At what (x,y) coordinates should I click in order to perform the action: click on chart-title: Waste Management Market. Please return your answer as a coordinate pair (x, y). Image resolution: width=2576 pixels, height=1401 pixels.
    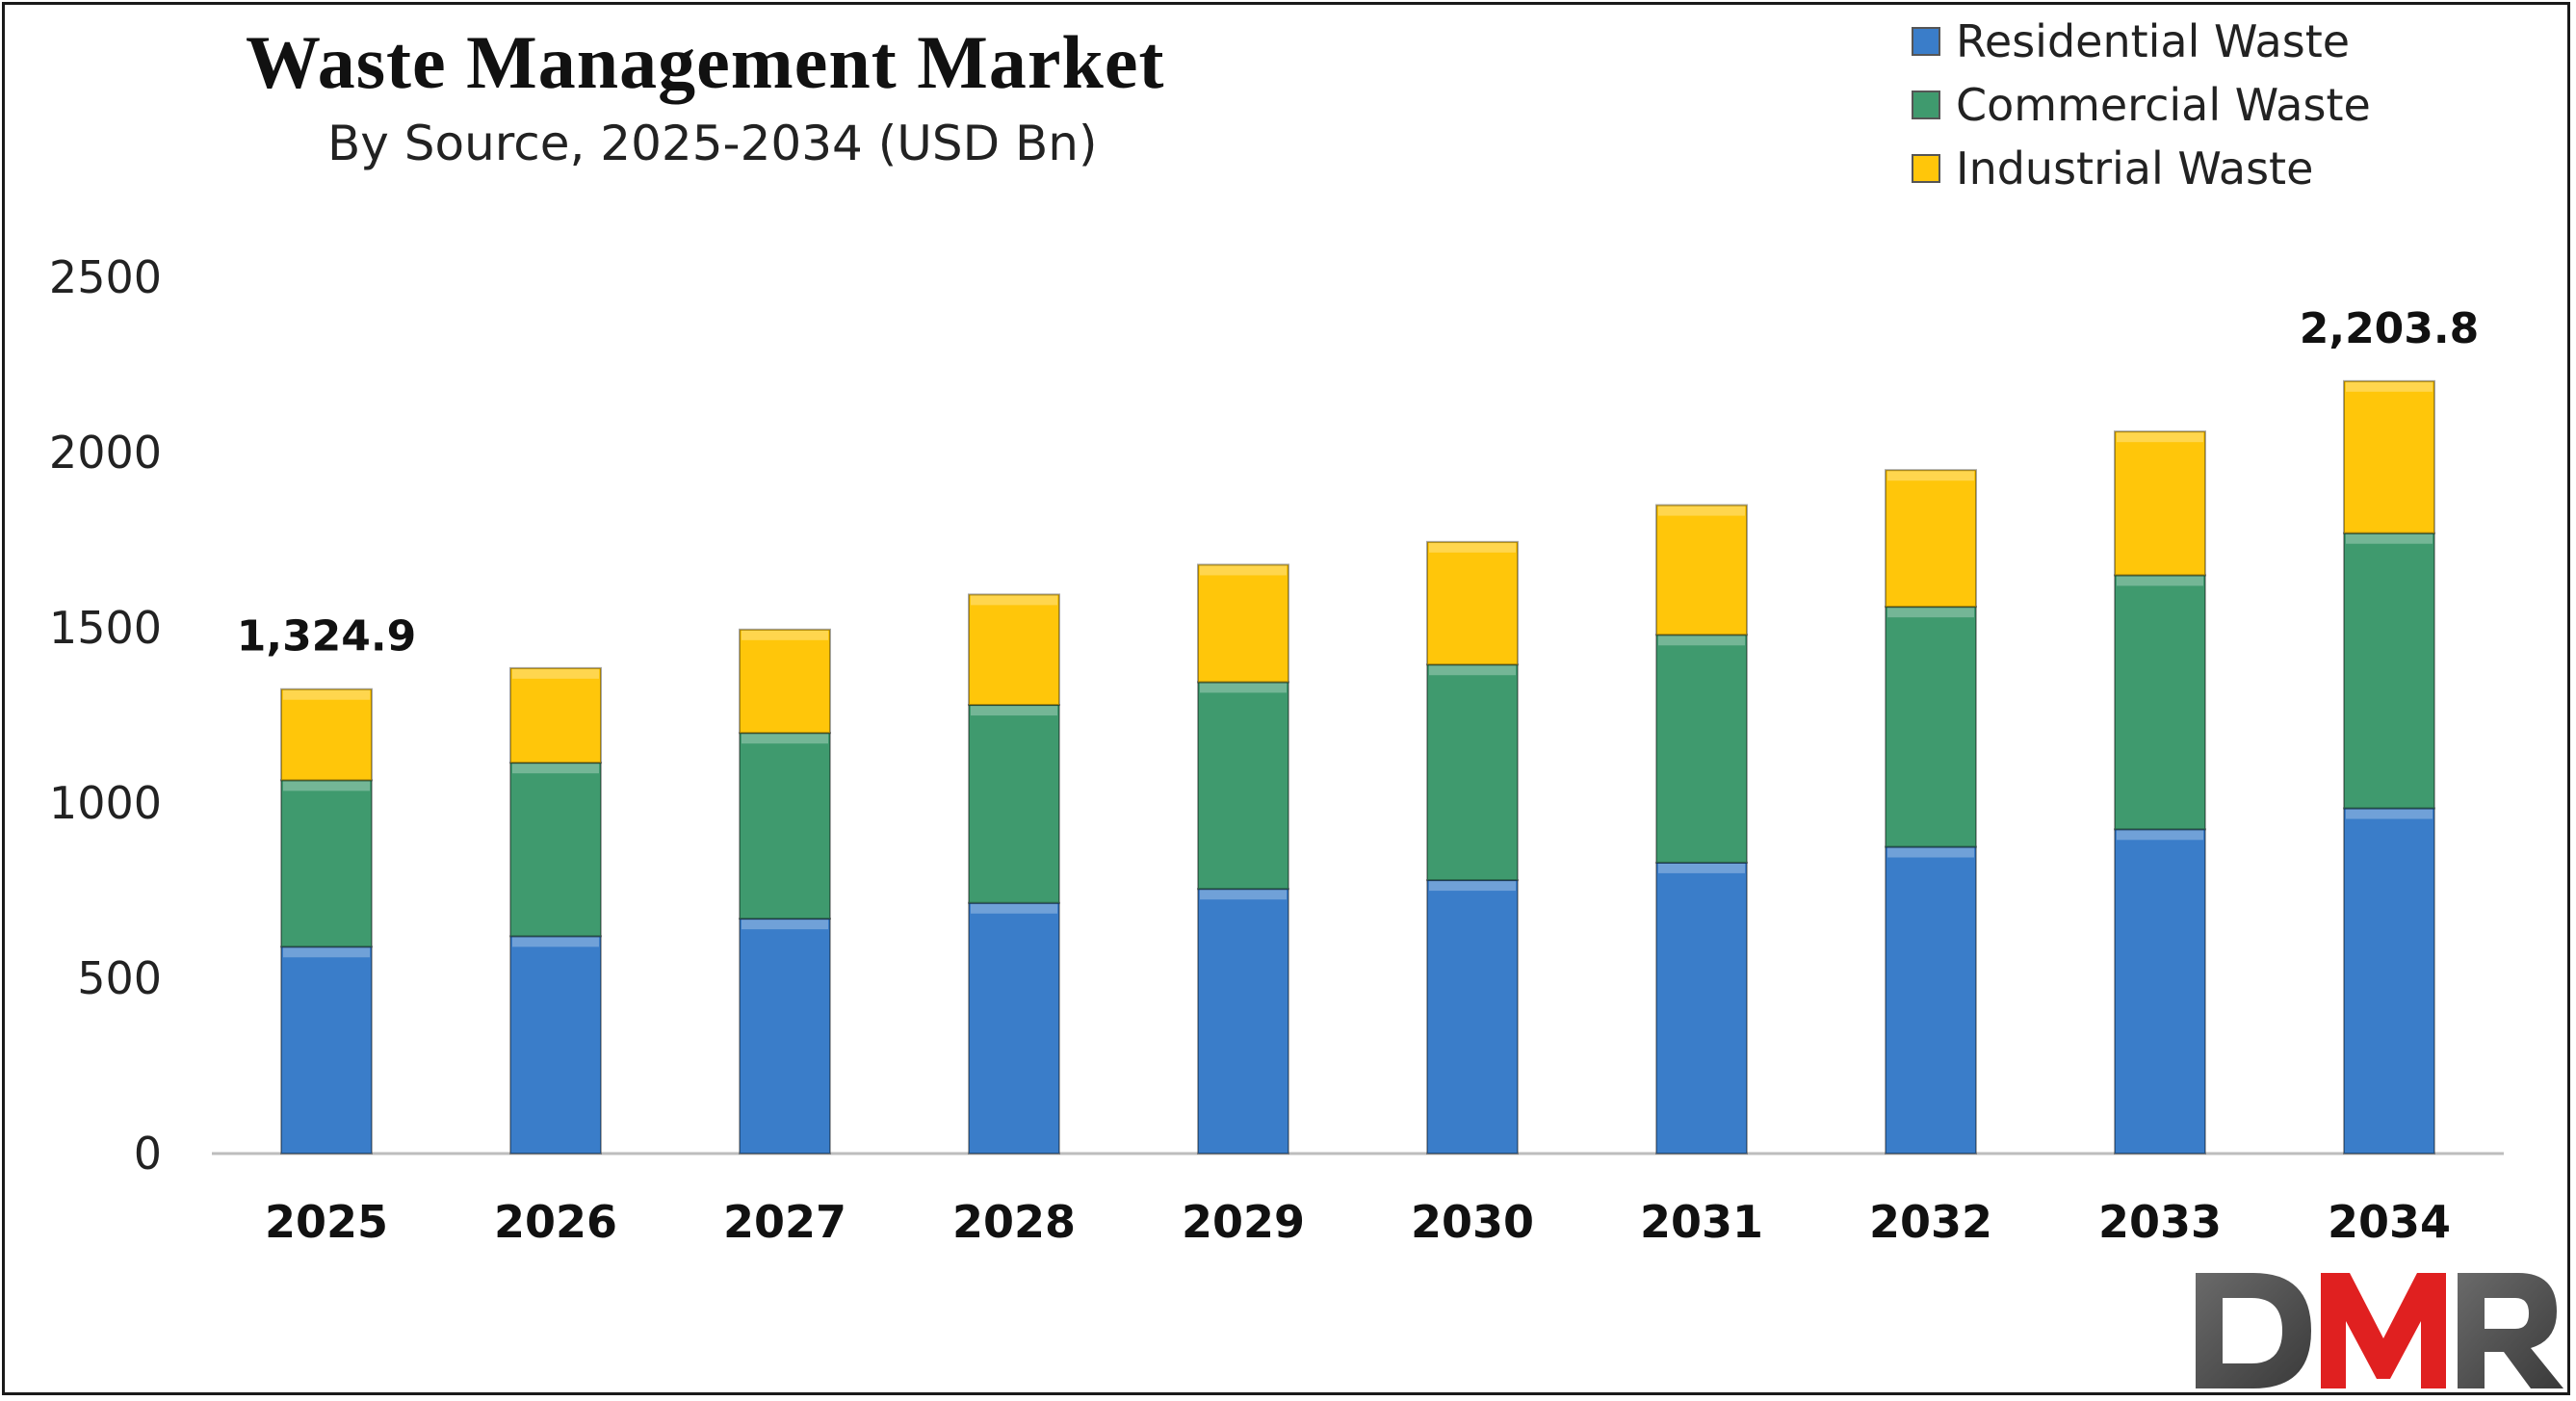
    Looking at the image, I should click on (705, 62).